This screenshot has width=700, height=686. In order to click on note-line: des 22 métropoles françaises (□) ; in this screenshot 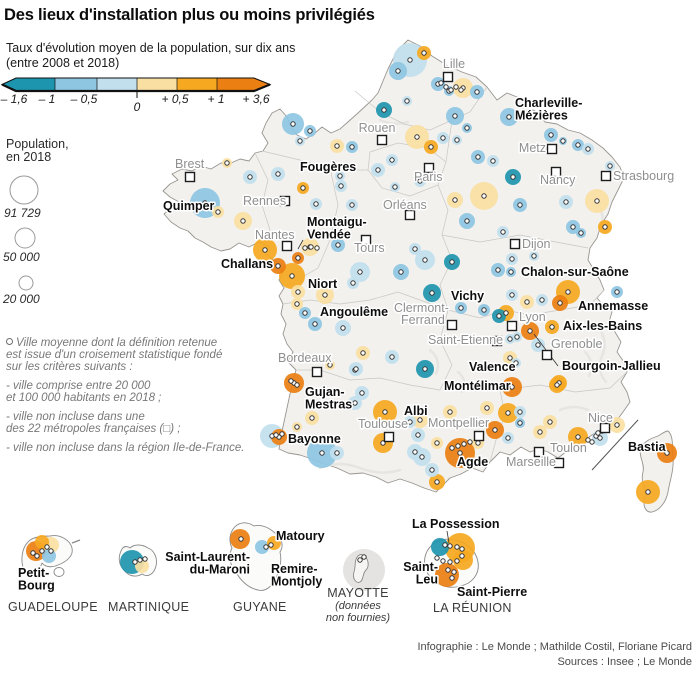, I will do `click(93, 429)`.